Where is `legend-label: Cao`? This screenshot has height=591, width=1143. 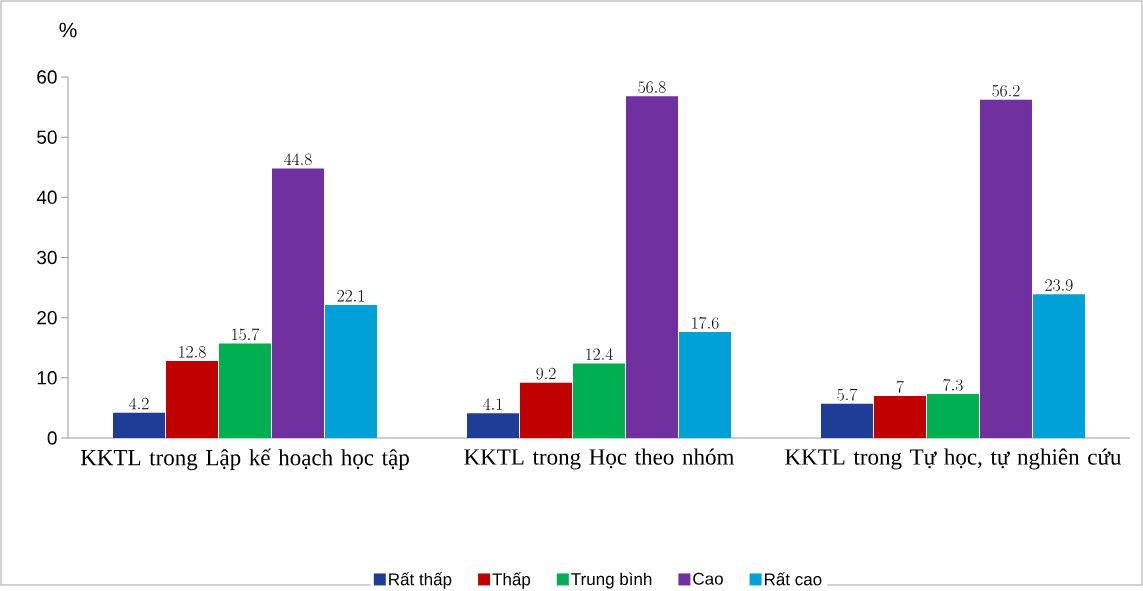
legend-label: Cao is located at coordinates (708, 578).